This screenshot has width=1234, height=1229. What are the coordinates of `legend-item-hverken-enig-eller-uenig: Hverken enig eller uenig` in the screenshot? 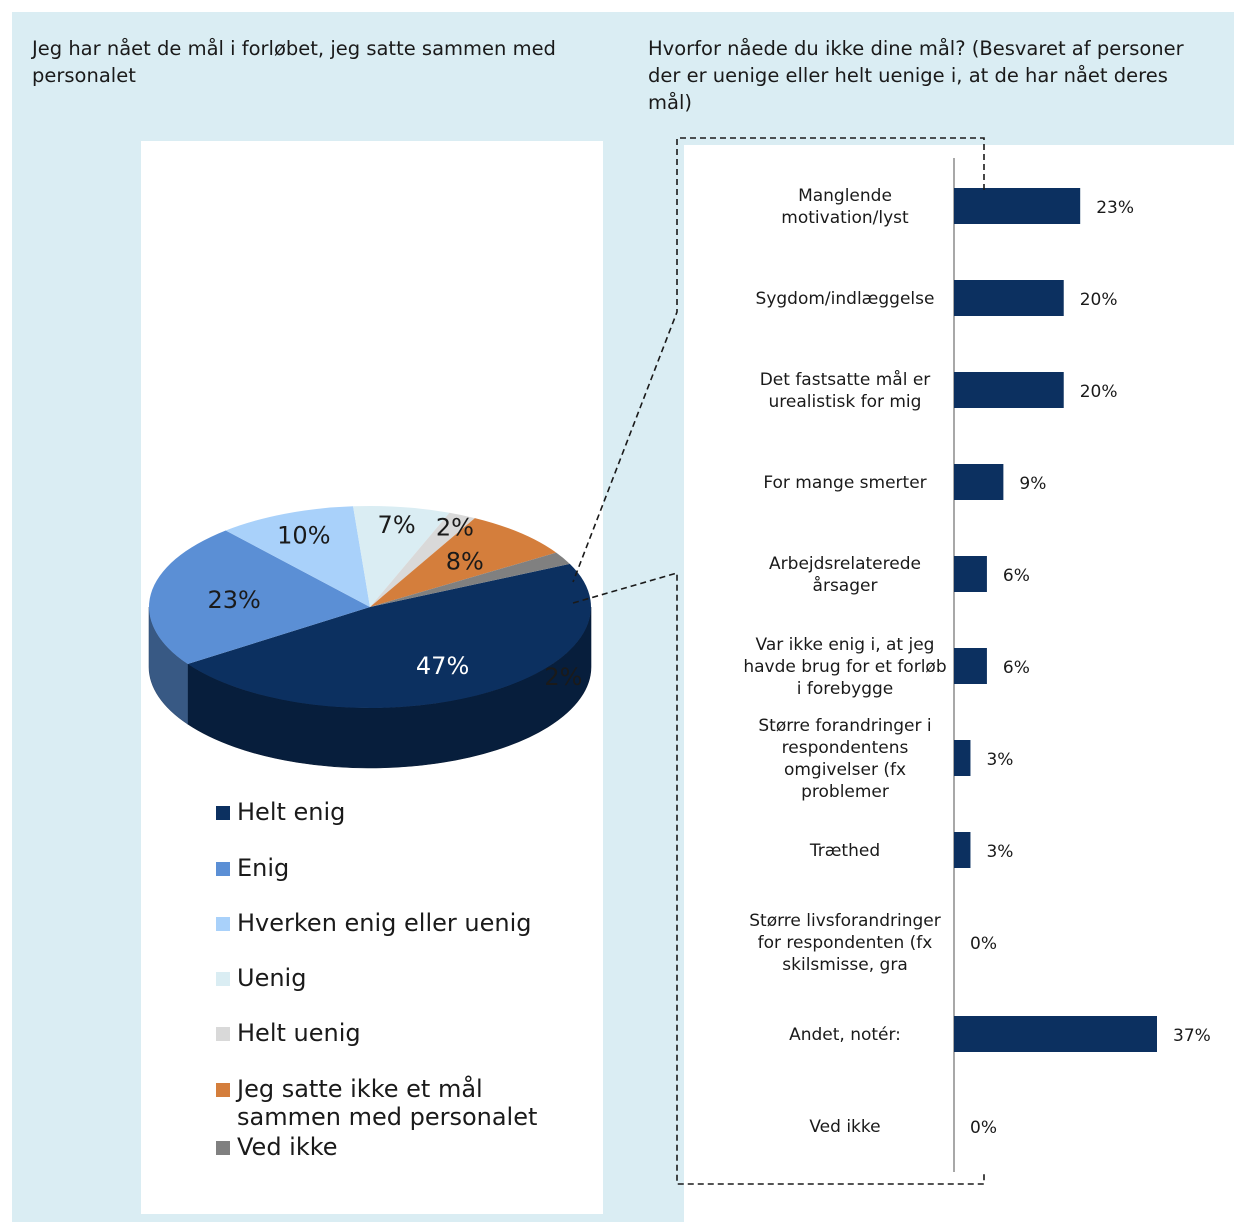 It's located at (391, 923).